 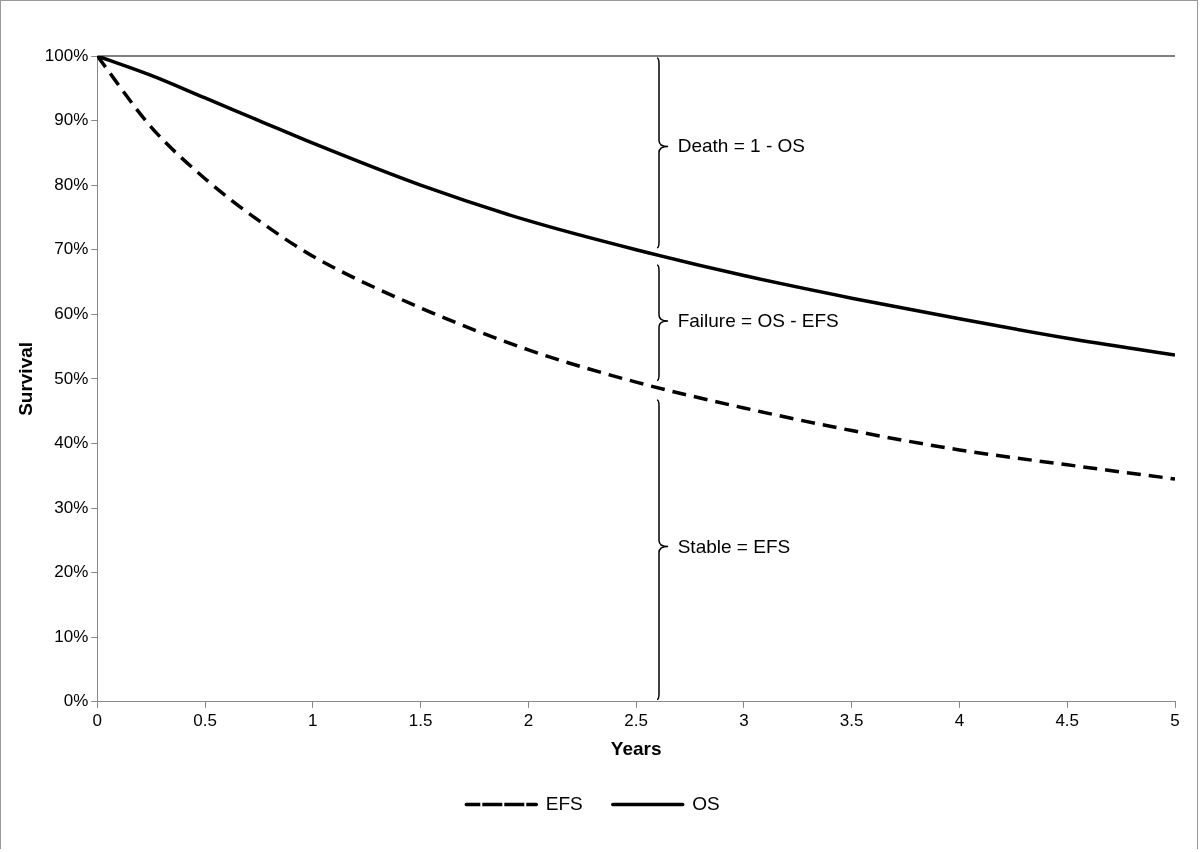 I want to click on x-axis-title: Years, so click(x=636, y=748).